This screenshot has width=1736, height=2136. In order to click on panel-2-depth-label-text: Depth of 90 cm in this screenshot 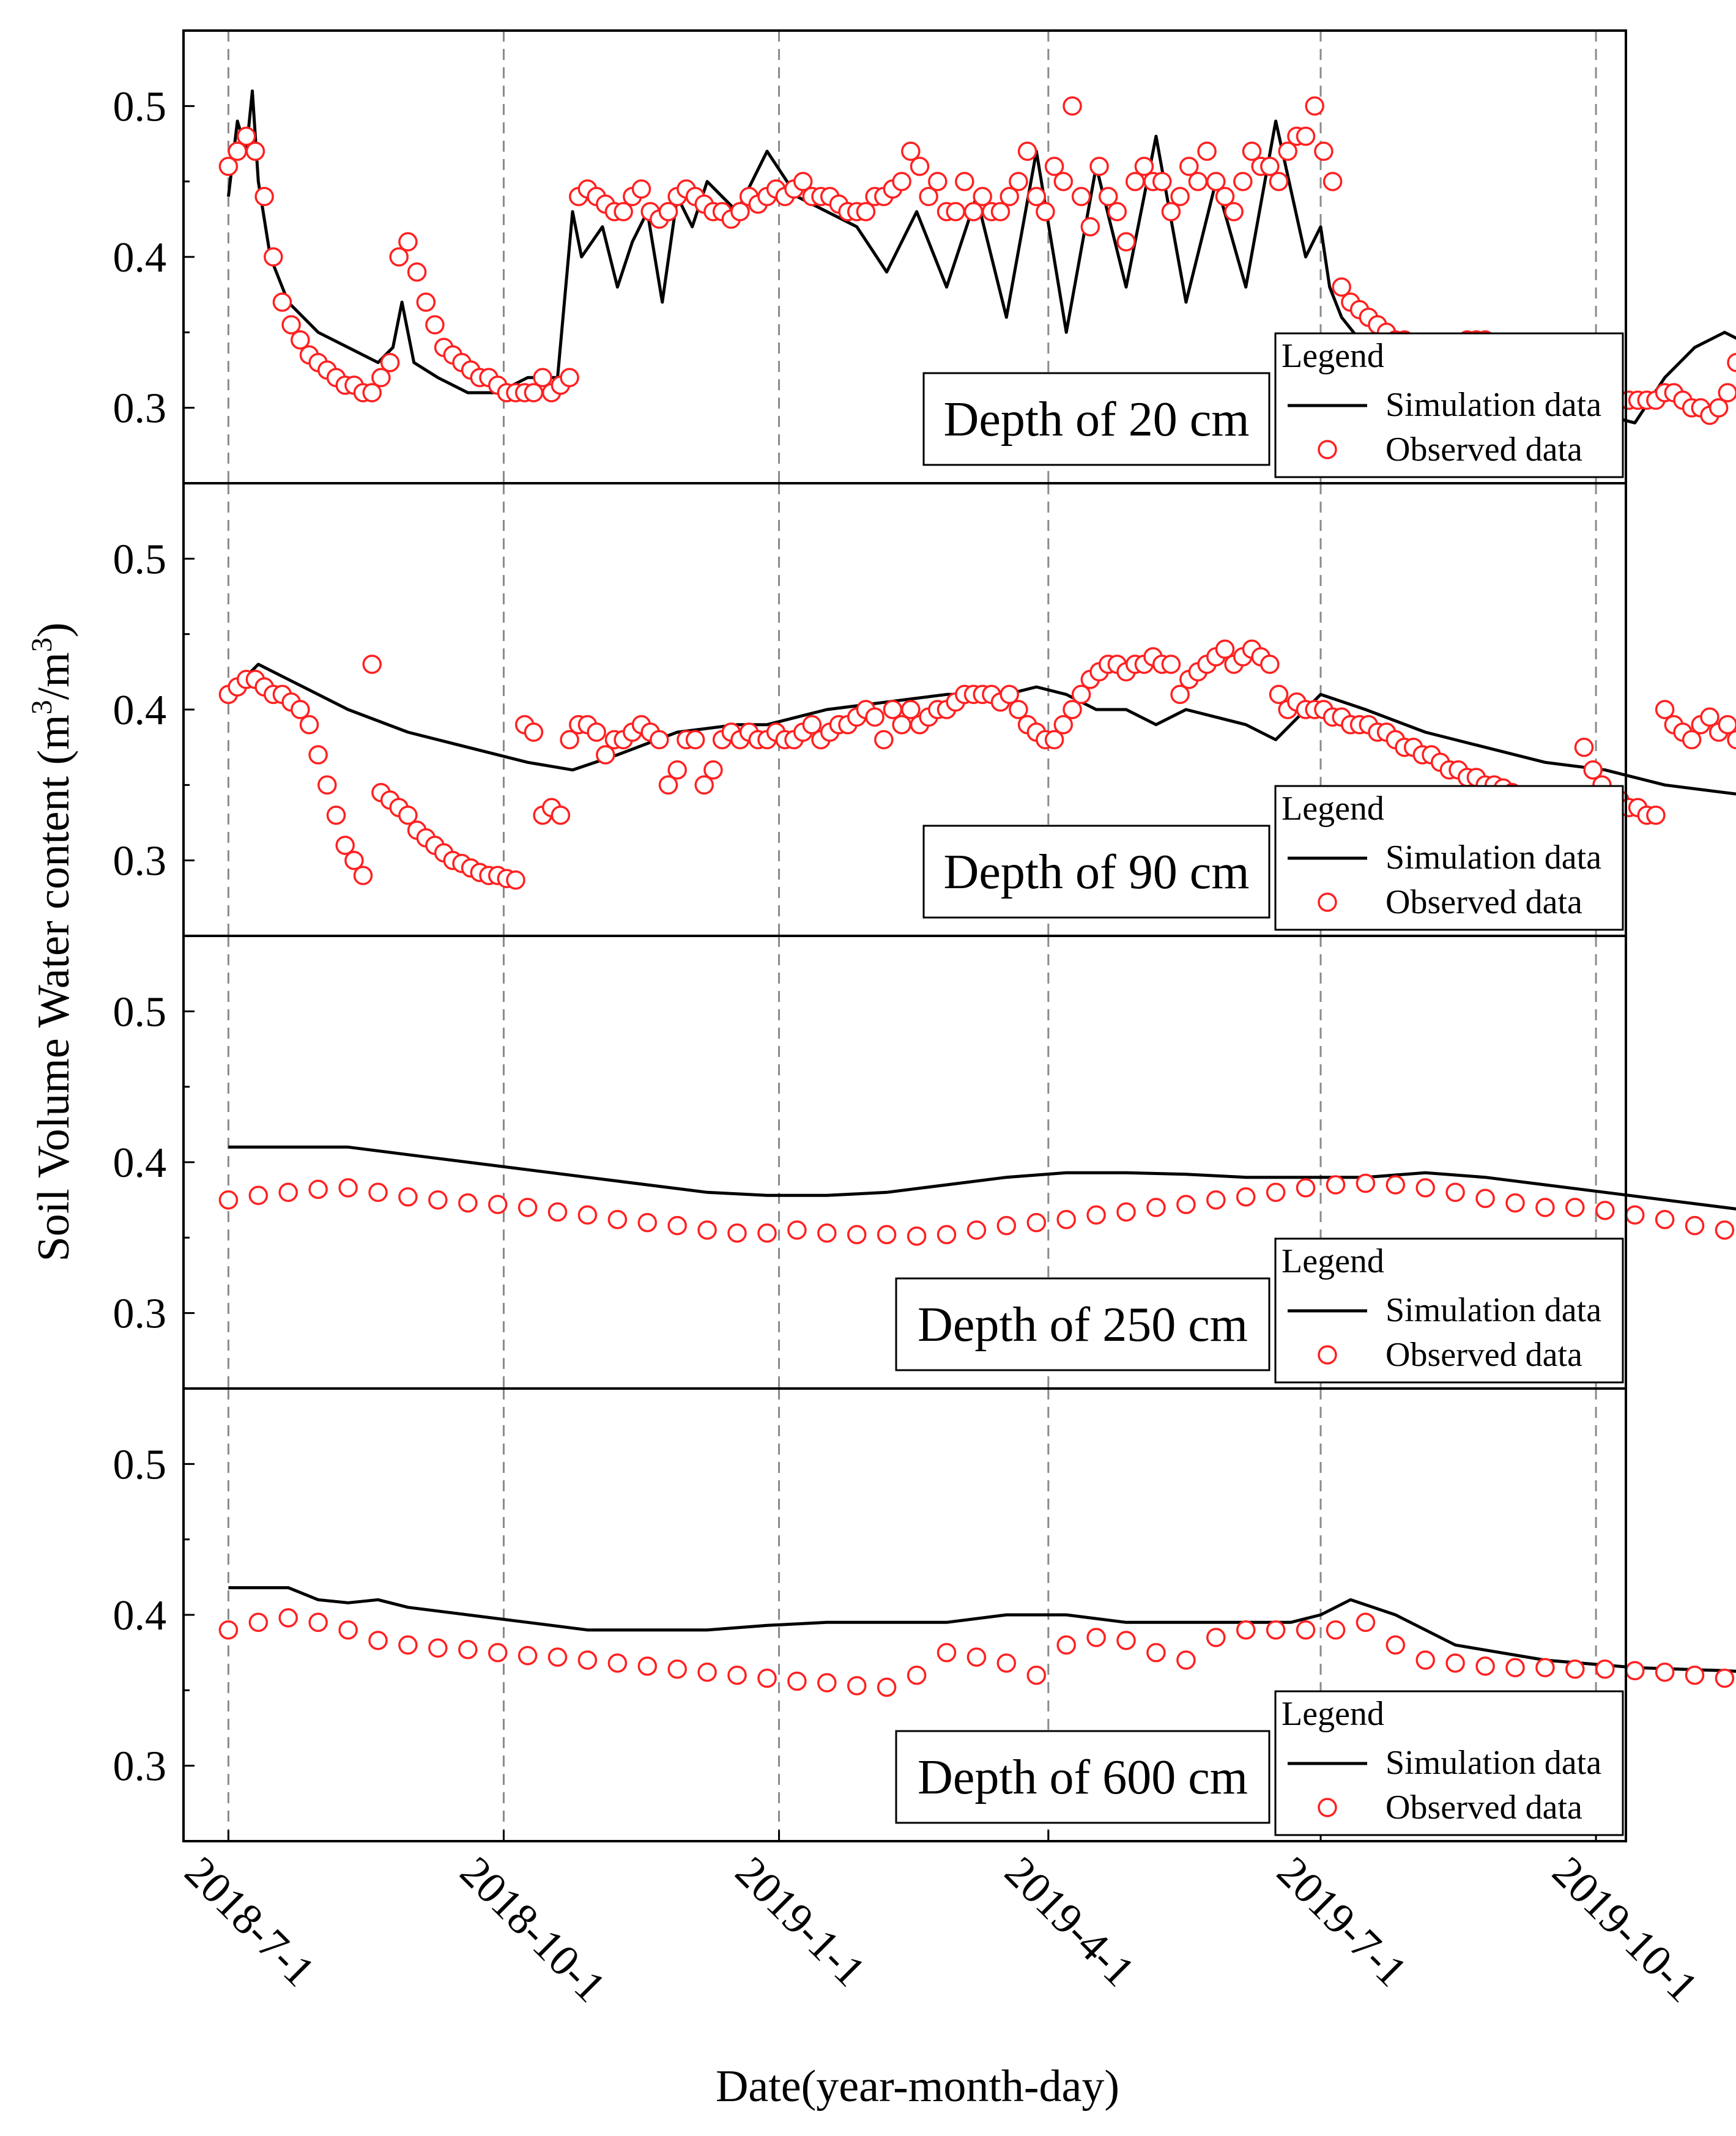, I will do `click(1097, 872)`.